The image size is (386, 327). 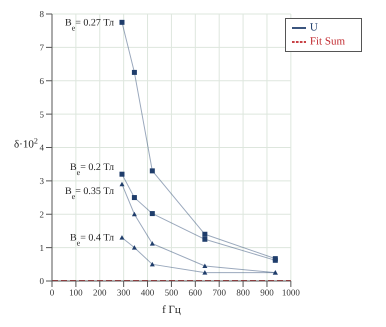 I want to click on x-tick-label: 300, so click(x=123, y=292).